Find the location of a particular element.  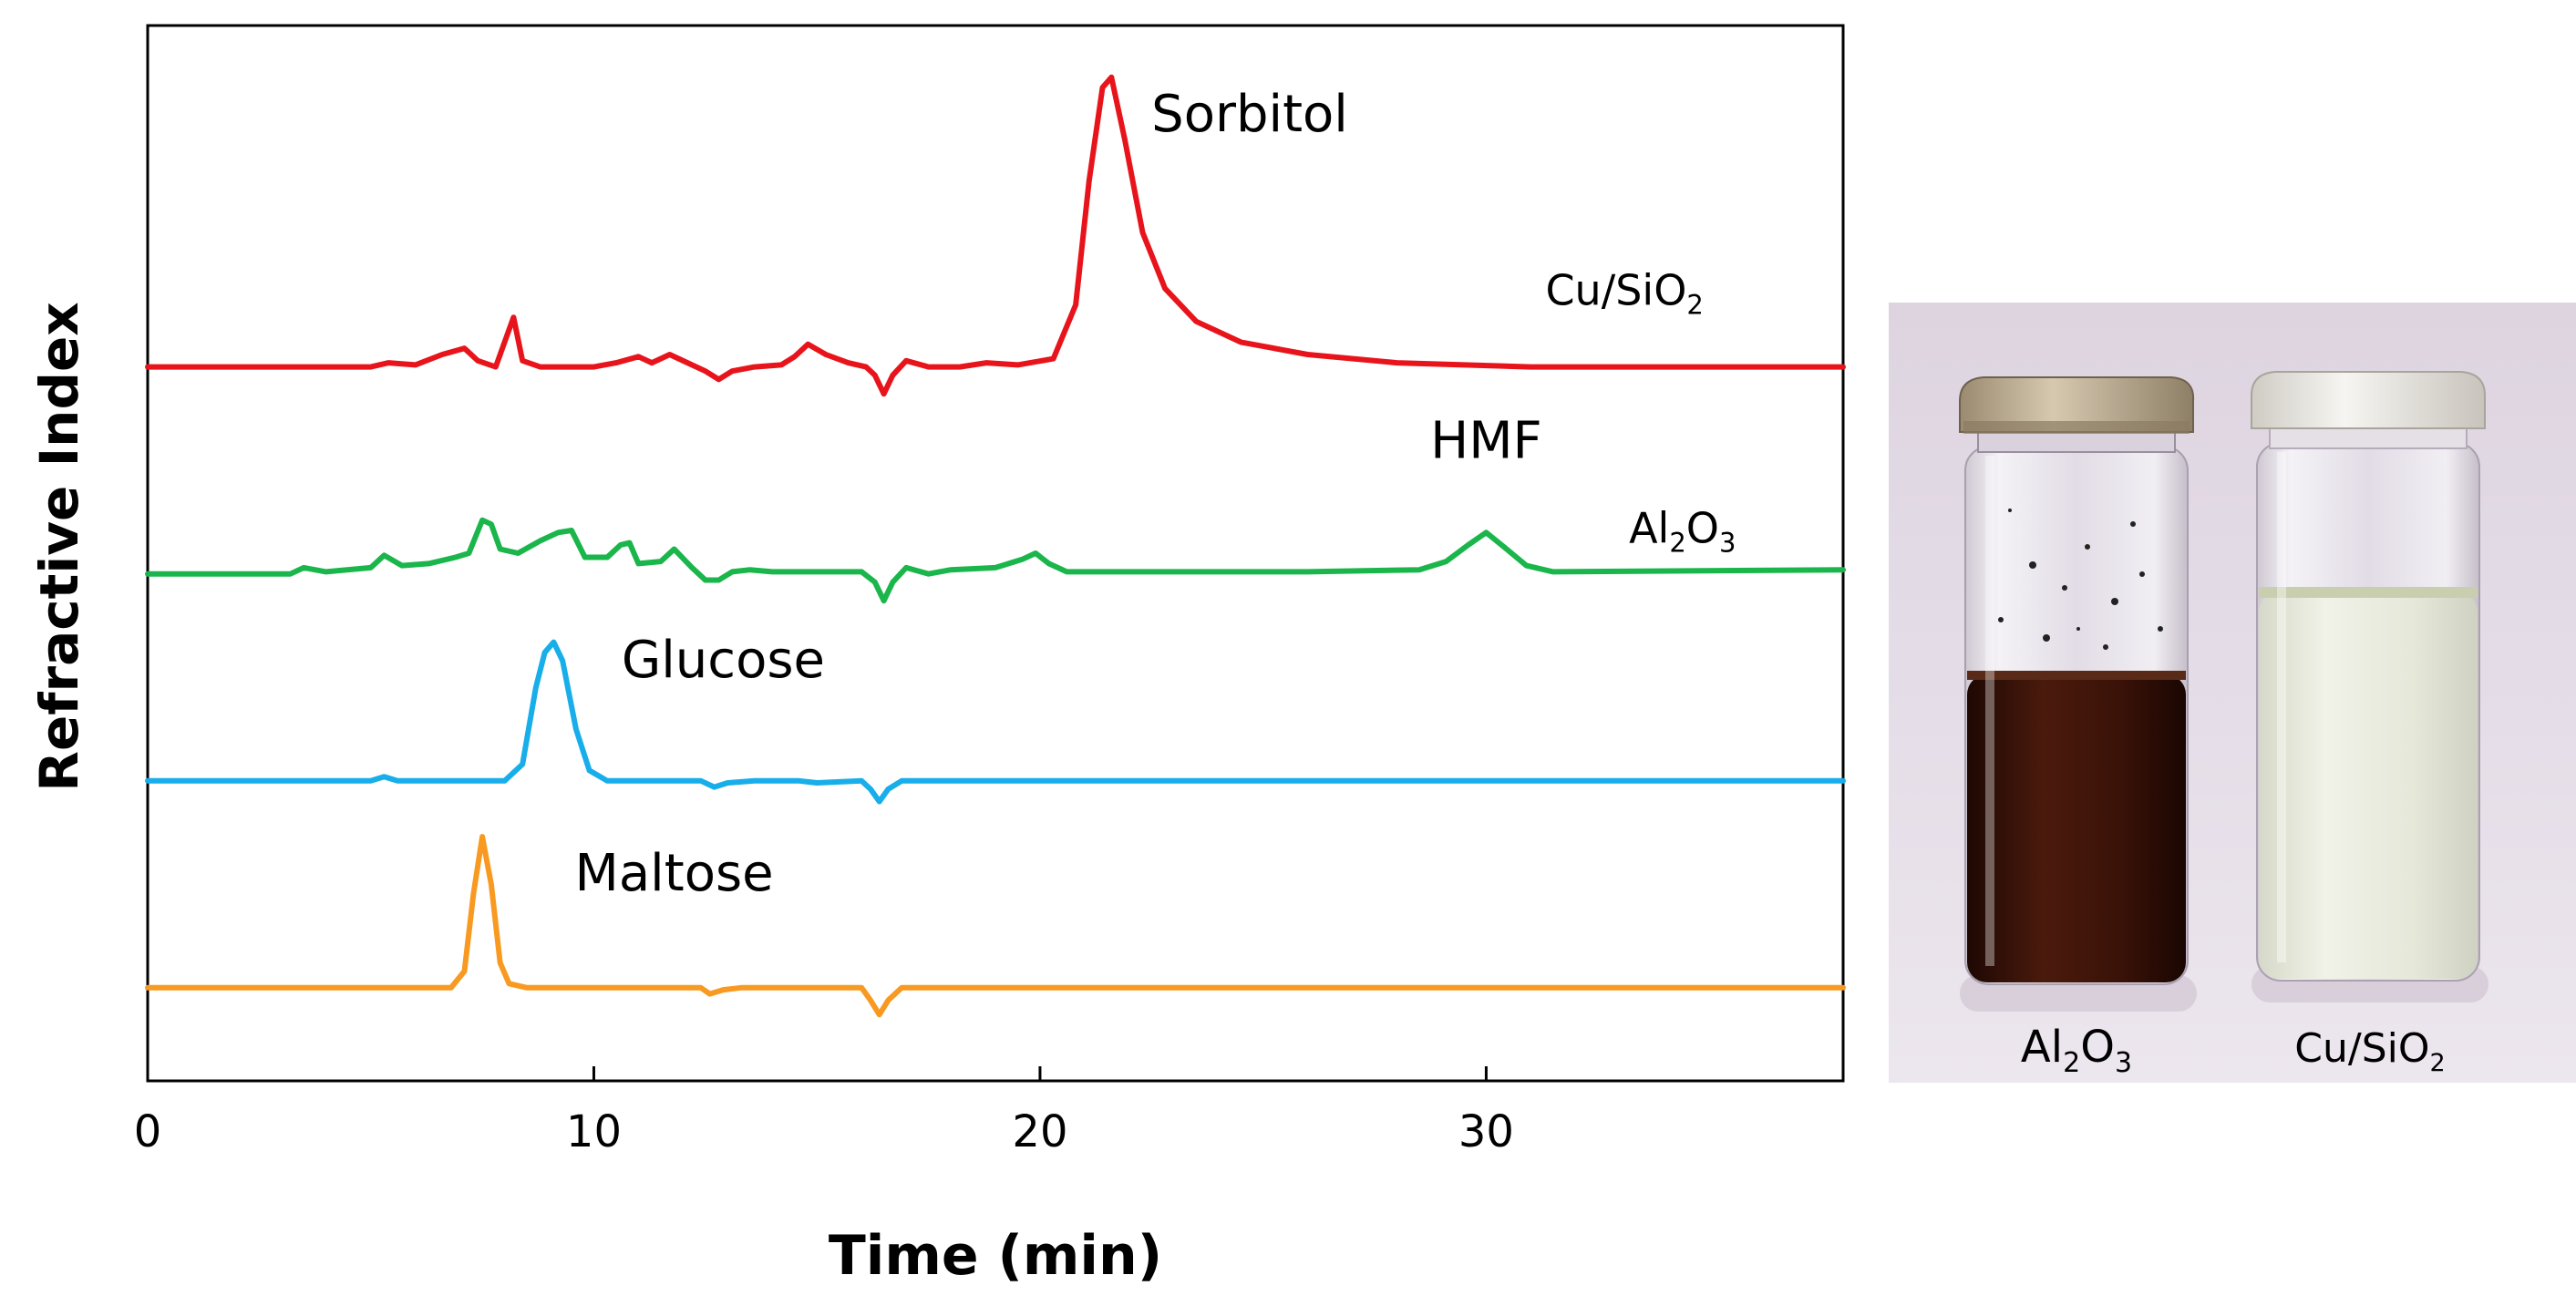

x-tick-label: 20 is located at coordinates (1039, 1131).